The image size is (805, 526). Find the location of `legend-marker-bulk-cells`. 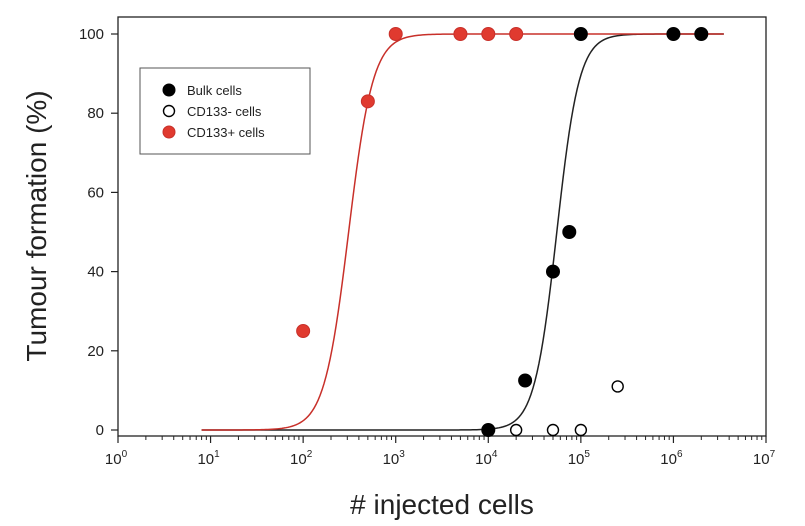

legend-marker-bulk-cells is located at coordinates (169, 90).